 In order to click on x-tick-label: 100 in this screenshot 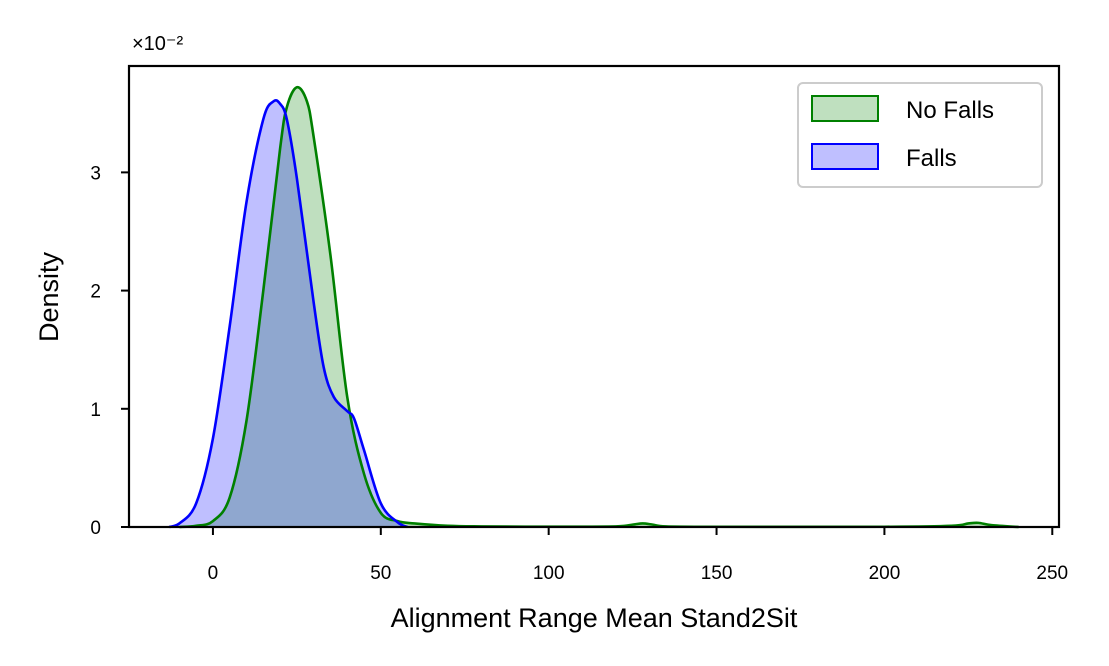, I will do `click(549, 573)`.